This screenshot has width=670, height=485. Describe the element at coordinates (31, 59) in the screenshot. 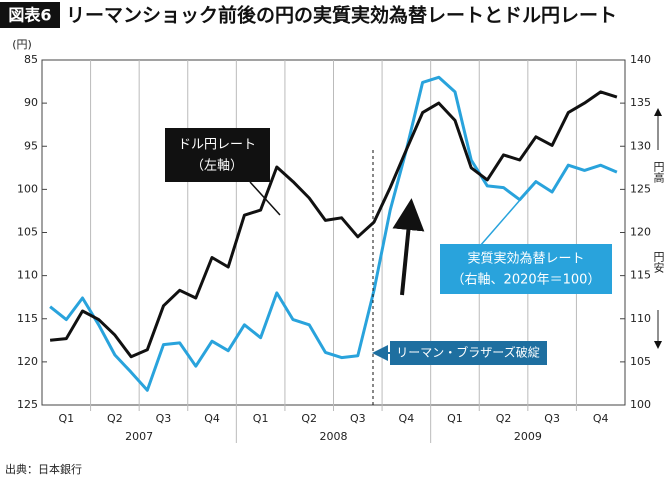

I see `y-tick-label: 85` at that location.